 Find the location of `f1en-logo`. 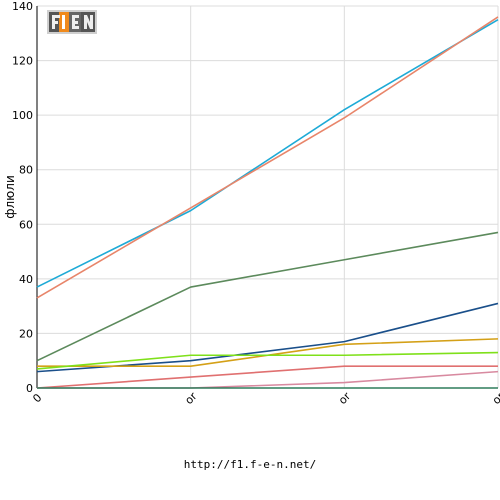

f1en-logo is located at coordinates (72, 22).